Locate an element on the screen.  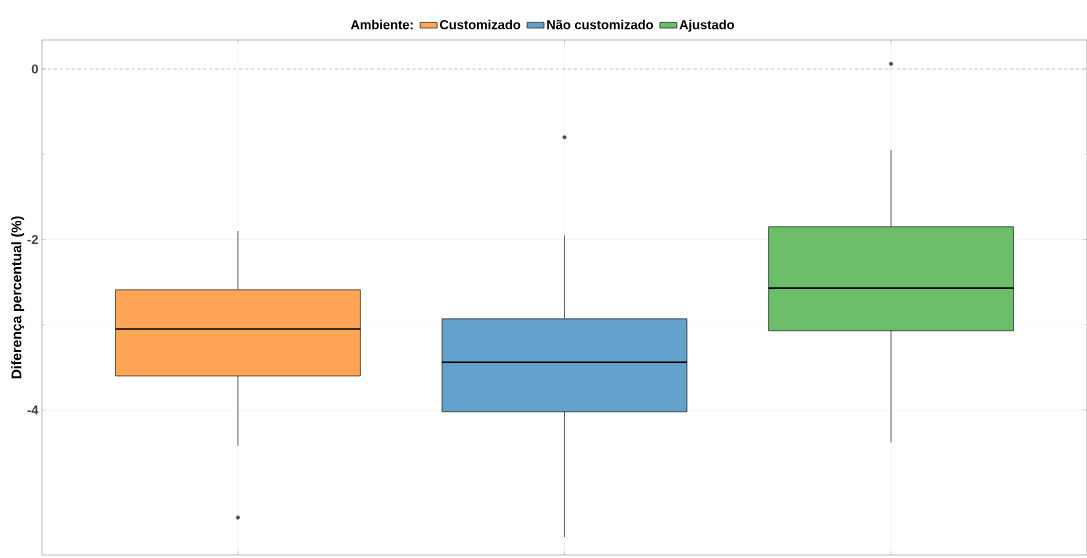
legend-label: Ajustado is located at coordinates (707, 25).